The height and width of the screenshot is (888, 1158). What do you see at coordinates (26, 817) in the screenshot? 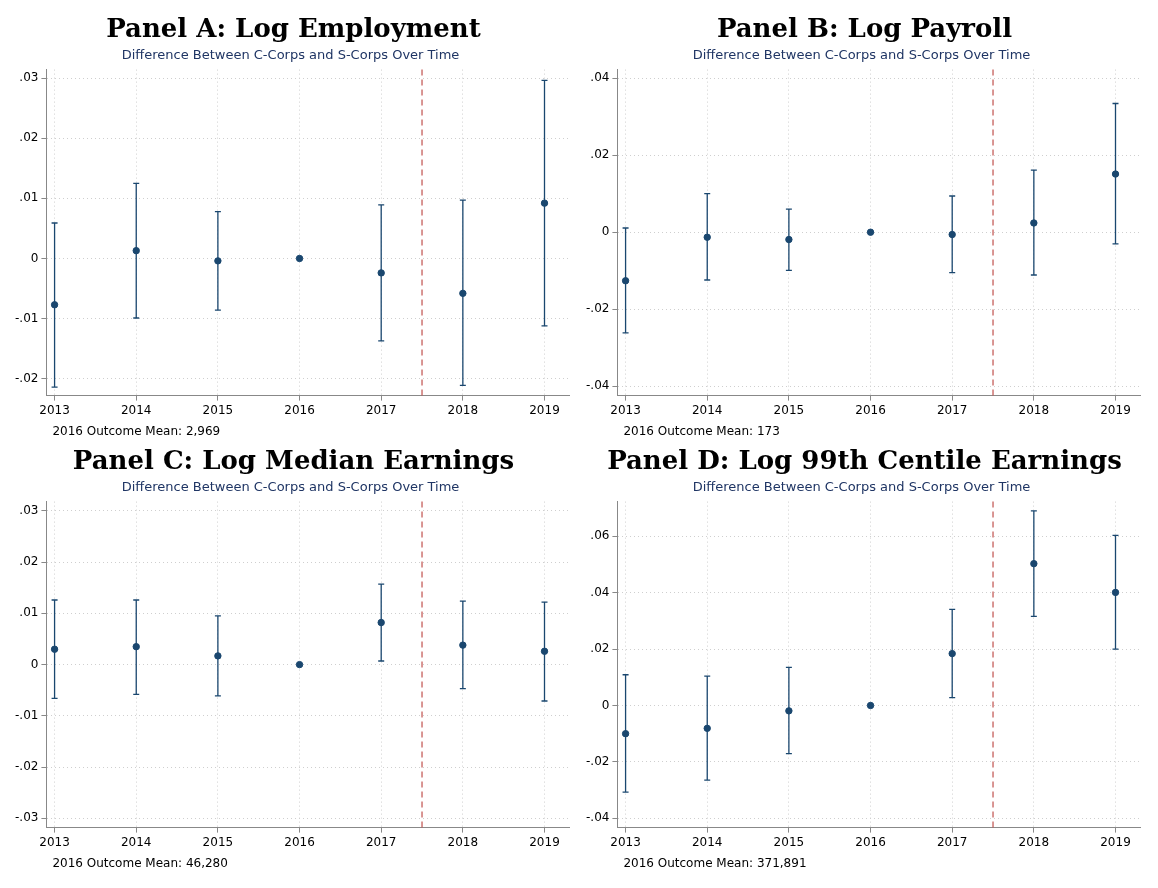
I see `y-tick-label: -.03` at bounding box center [26, 817].